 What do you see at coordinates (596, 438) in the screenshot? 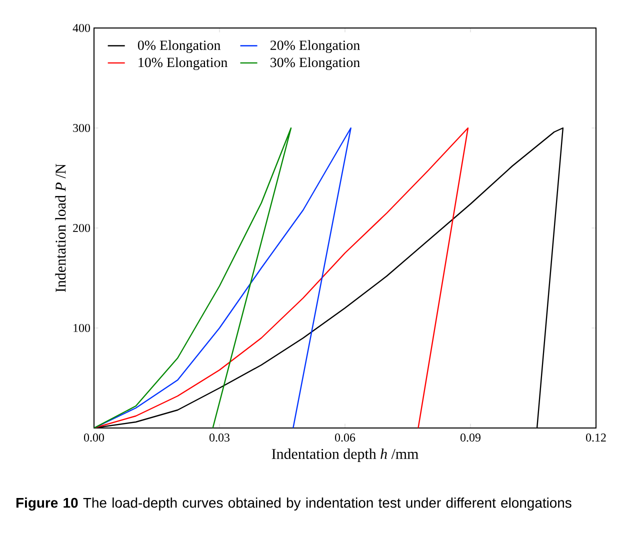
I see `x-tick-label: 0.12` at bounding box center [596, 438].